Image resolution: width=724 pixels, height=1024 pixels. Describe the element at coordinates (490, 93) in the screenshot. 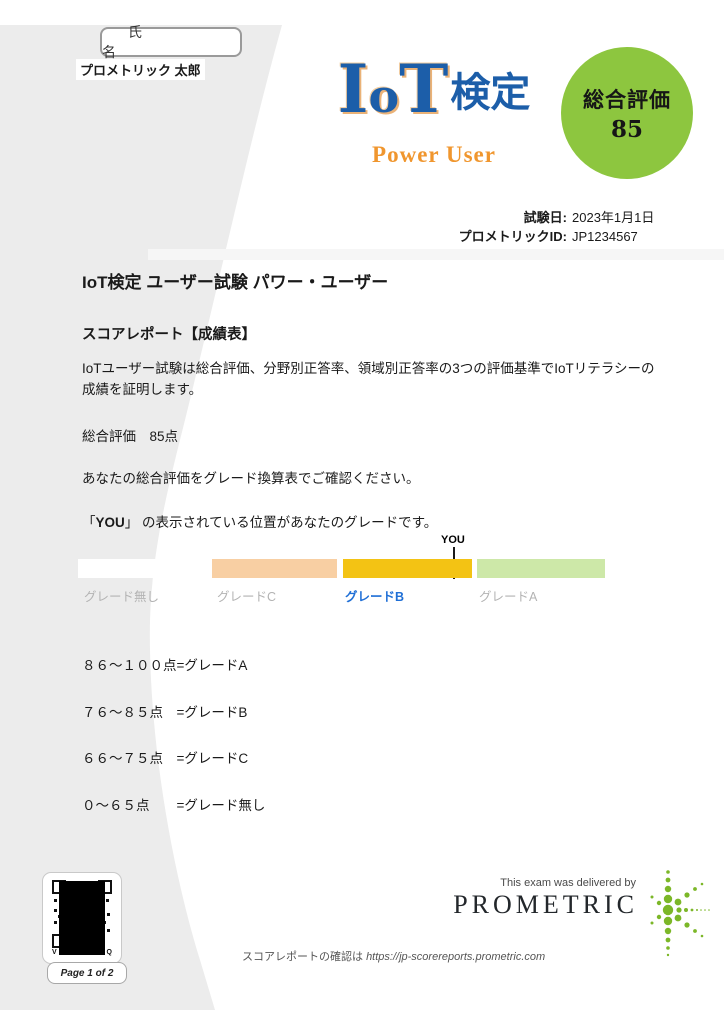

I see `logo-kentei-text: 検定` at that location.